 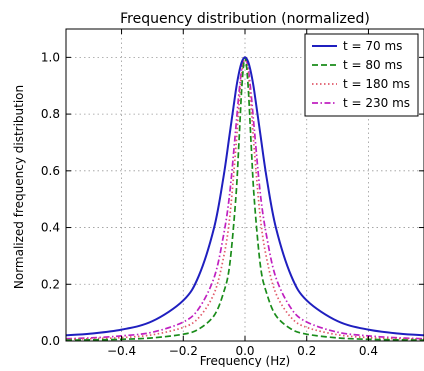 I want to click on y-axis-label: Normalized frequency distribution, so click(x=19, y=187).